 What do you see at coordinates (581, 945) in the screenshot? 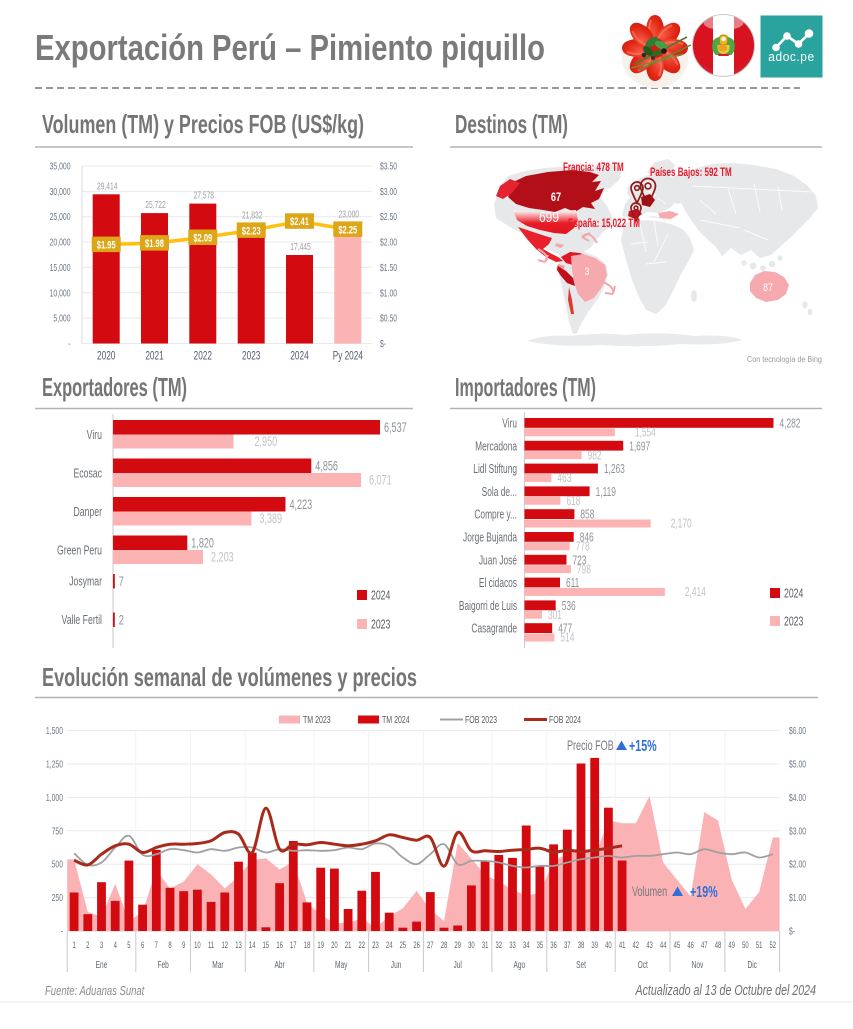
I see `svg-text: 38` at bounding box center [581, 945].